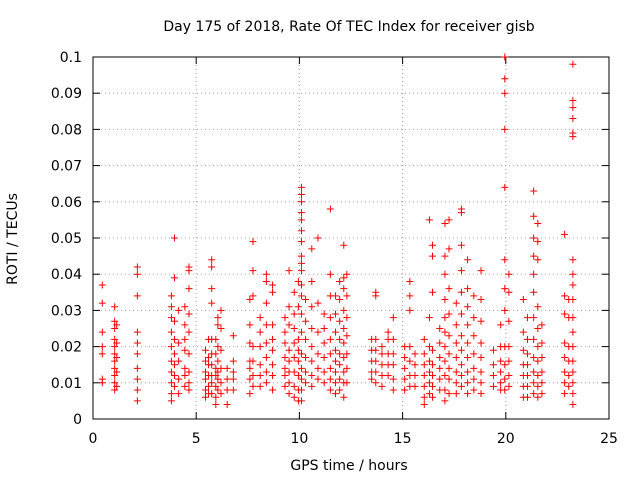 The image size is (640, 480). I want to click on y-tick-label: 0.1, so click(71, 58).